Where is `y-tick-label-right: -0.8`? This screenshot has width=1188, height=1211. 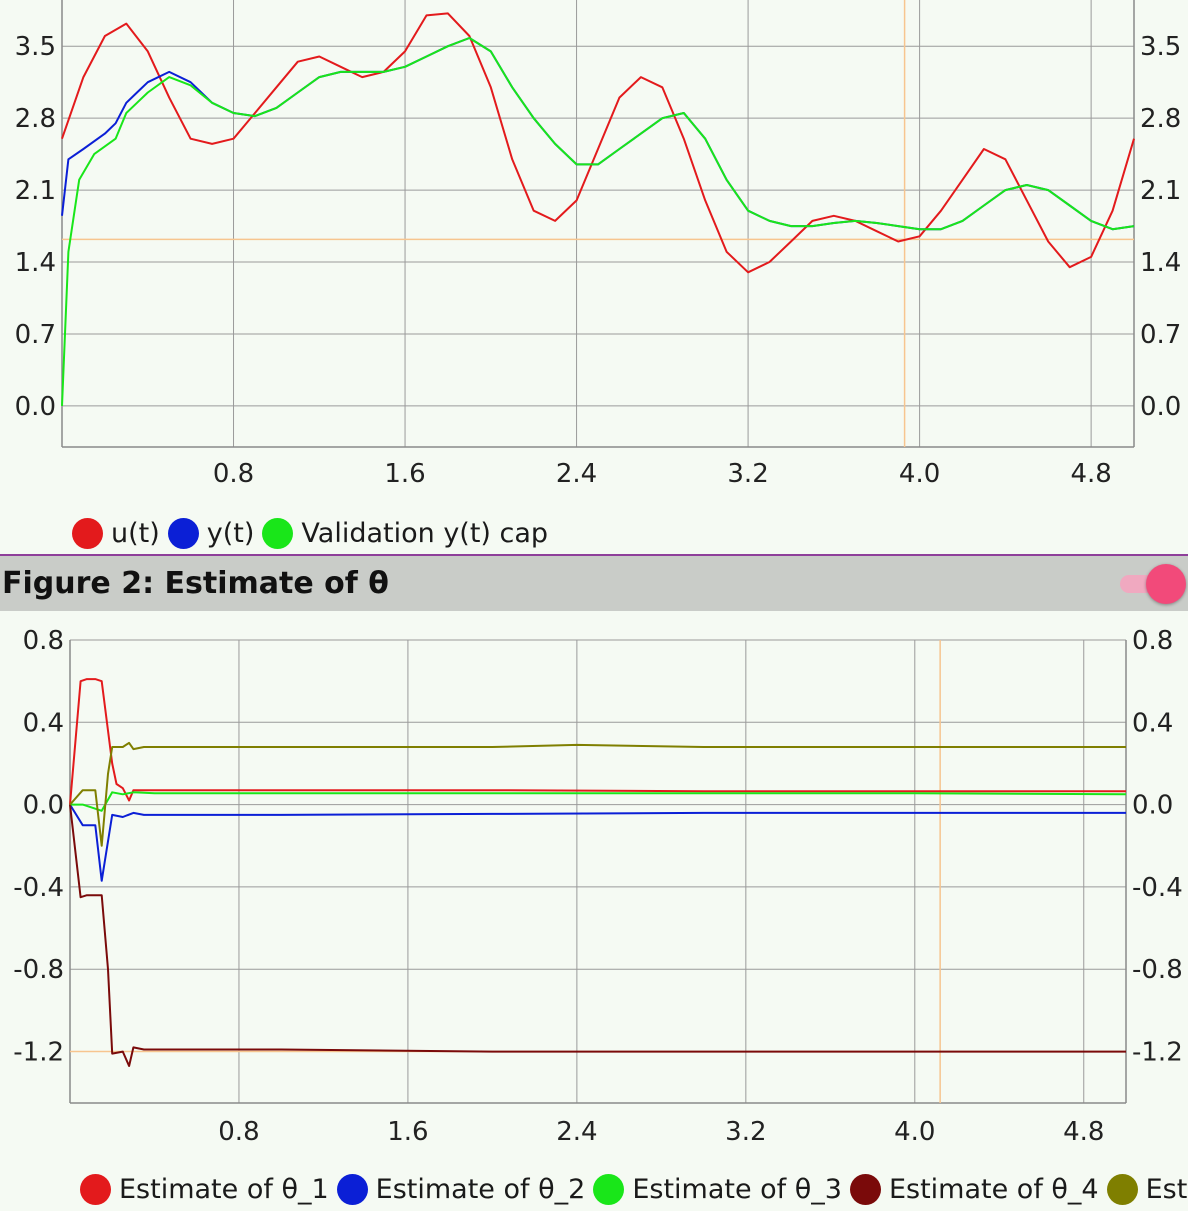
y-tick-label-right: -0.8 is located at coordinates (1157, 970).